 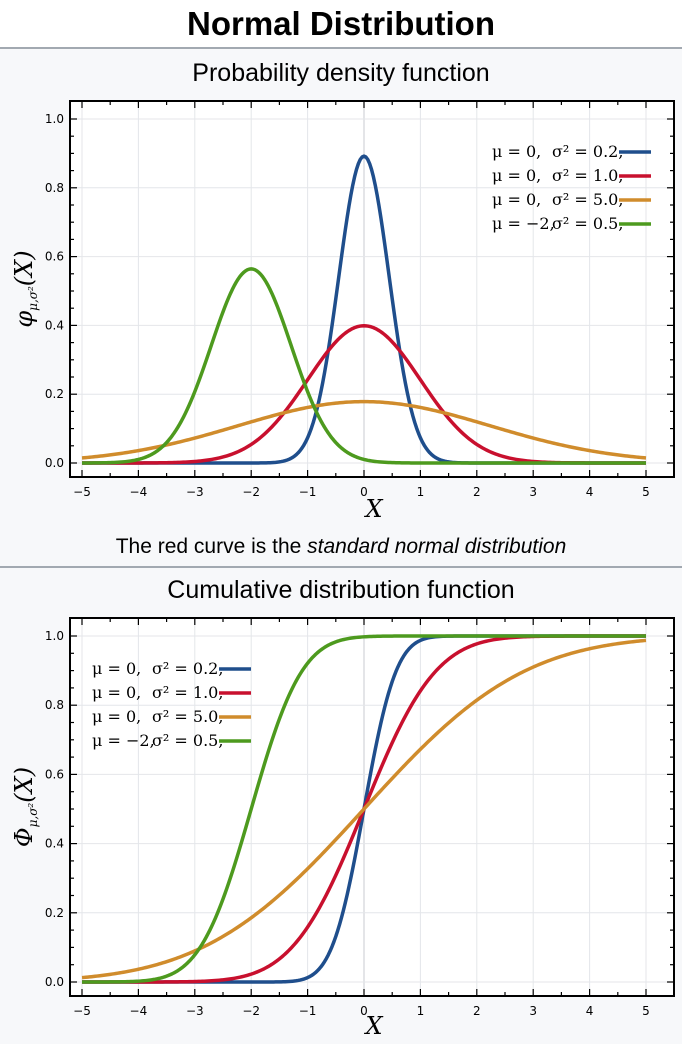 I want to click on caption-emphasis: standard normal distribution, so click(x=436, y=546).